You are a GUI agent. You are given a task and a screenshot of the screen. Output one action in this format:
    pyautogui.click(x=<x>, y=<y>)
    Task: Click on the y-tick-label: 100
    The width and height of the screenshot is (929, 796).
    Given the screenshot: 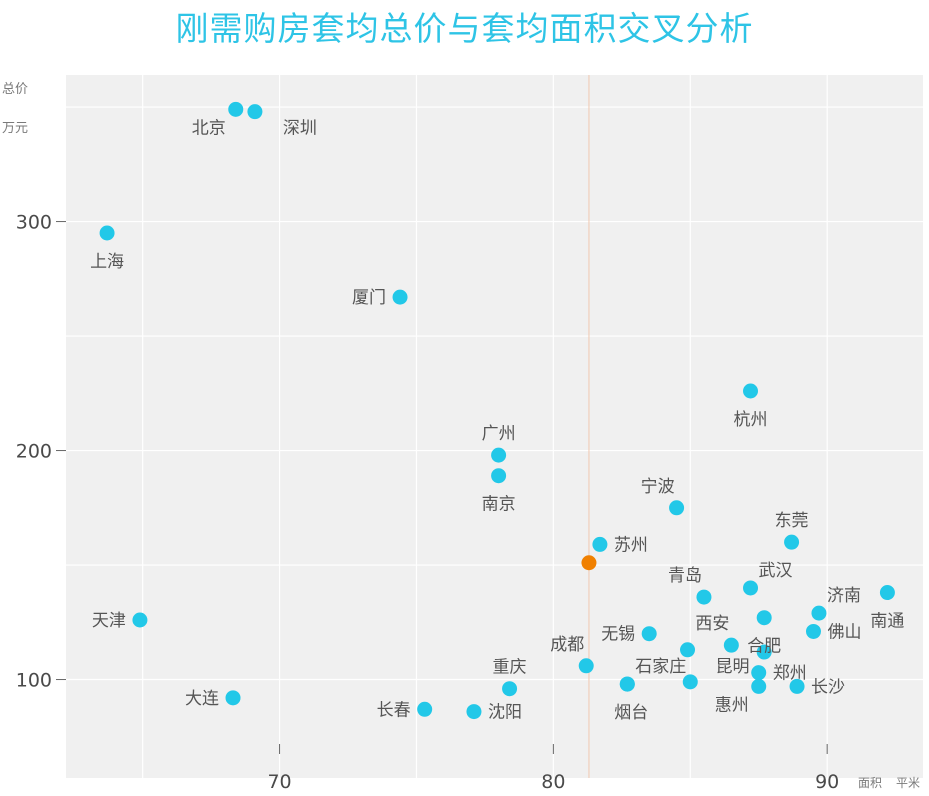 What is the action you would take?
    pyautogui.click(x=34, y=681)
    